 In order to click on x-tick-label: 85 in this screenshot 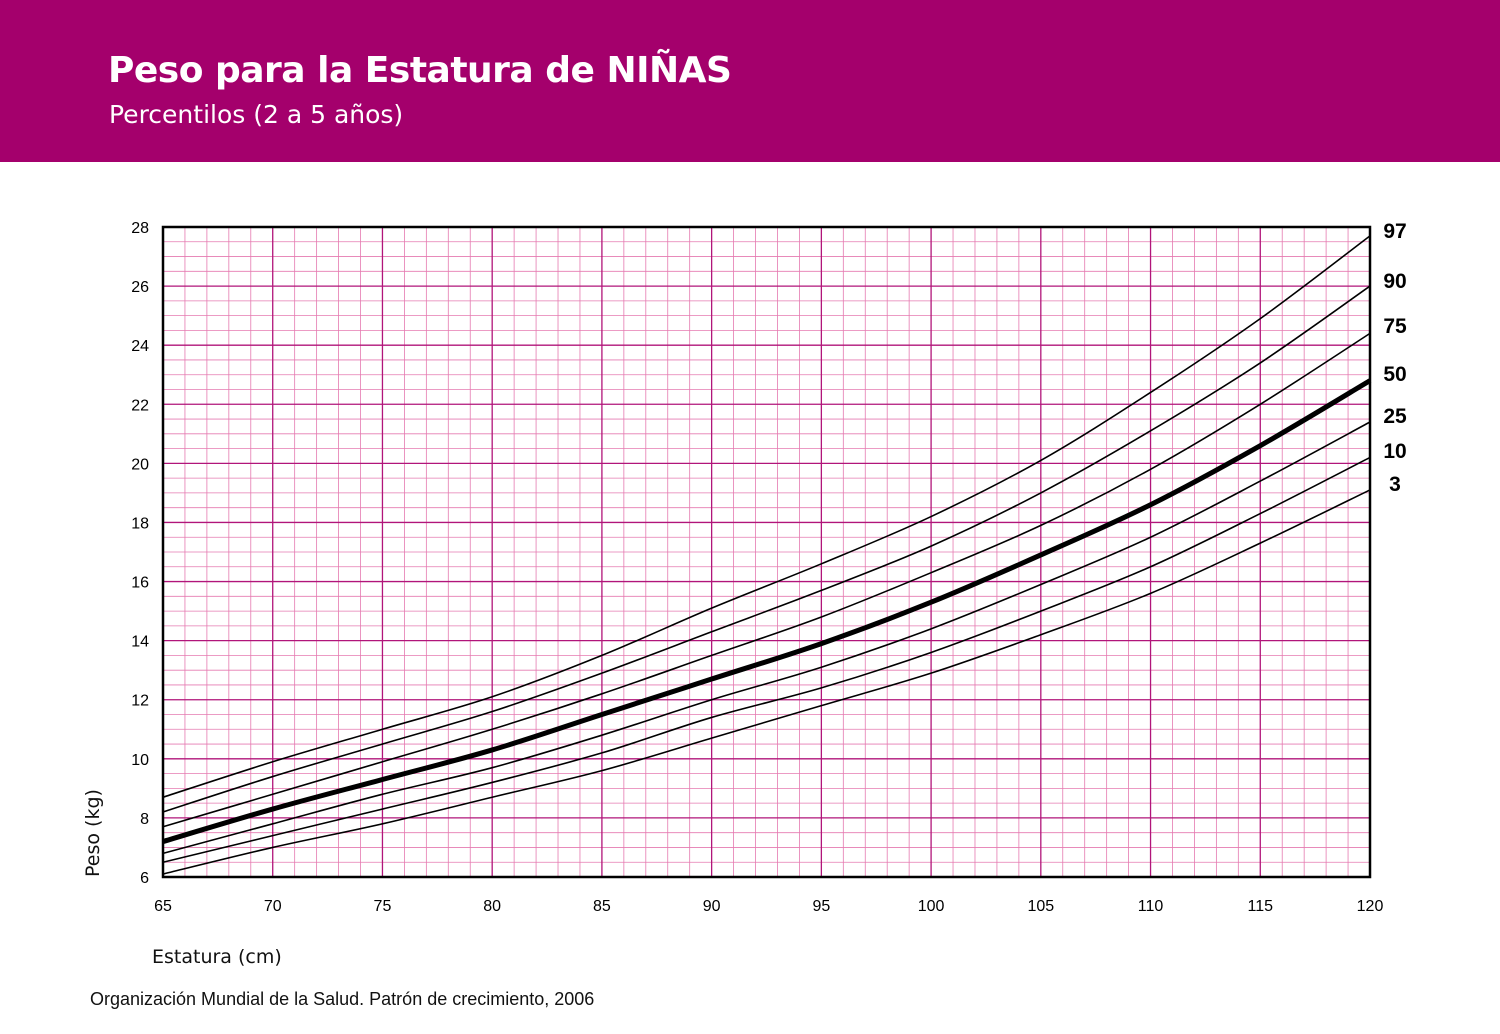, I will do `click(602, 906)`.